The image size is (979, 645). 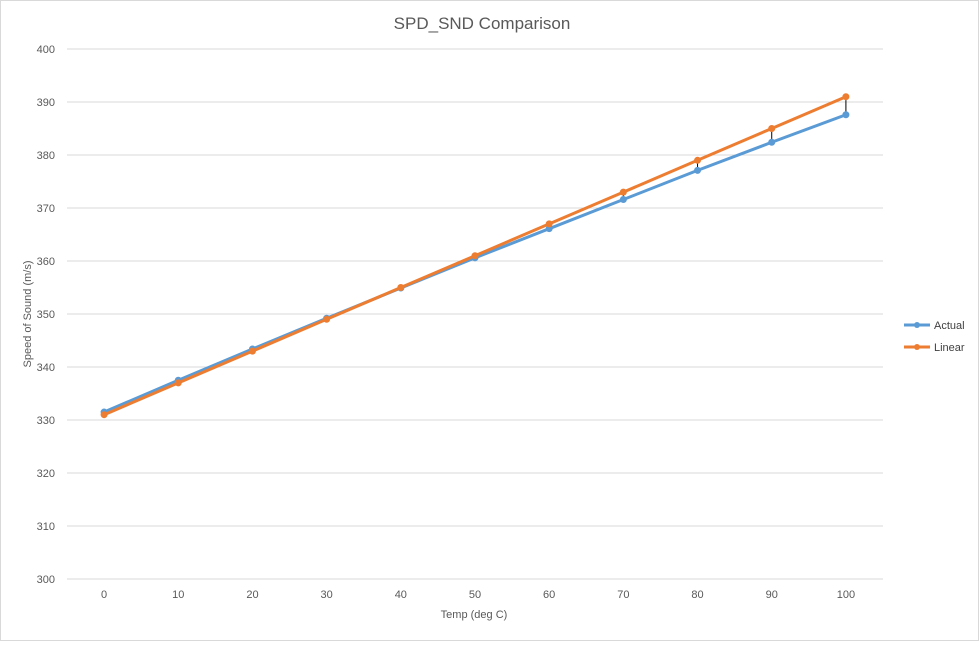 What do you see at coordinates (46, 103) in the screenshot?
I see `y-tick-label: 390` at bounding box center [46, 103].